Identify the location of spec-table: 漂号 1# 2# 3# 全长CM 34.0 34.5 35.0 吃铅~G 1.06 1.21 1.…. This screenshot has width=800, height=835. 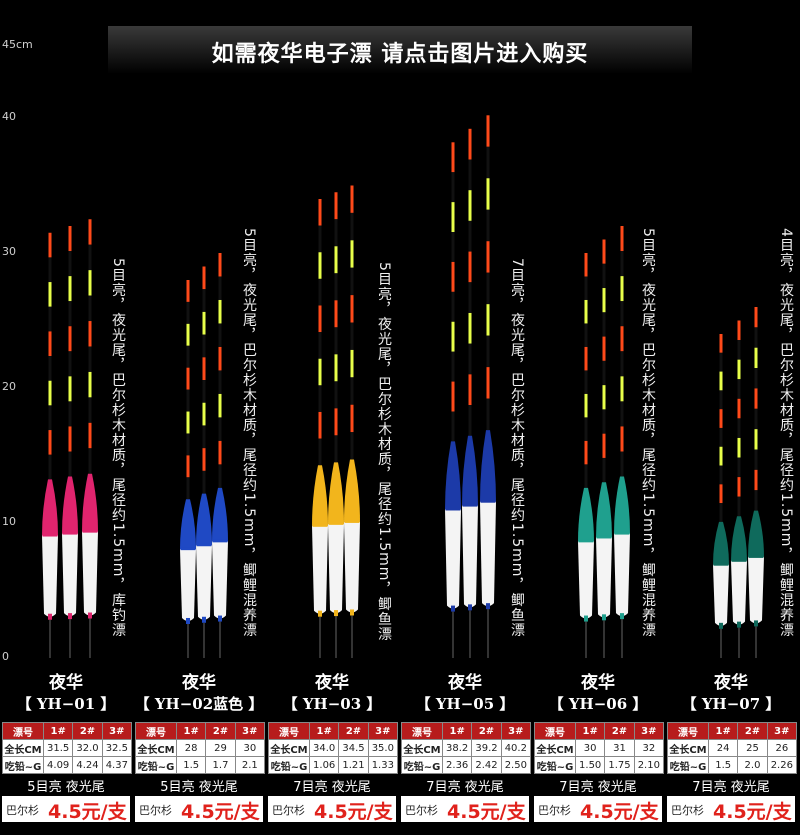
(333, 748).